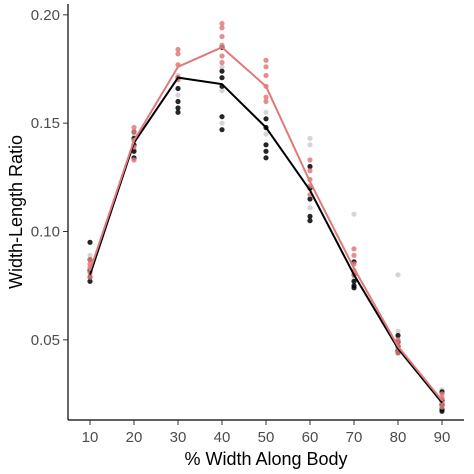  Describe the element at coordinates (354, 437) in the screenshot. I see `x-tick-label: 70` at that location.